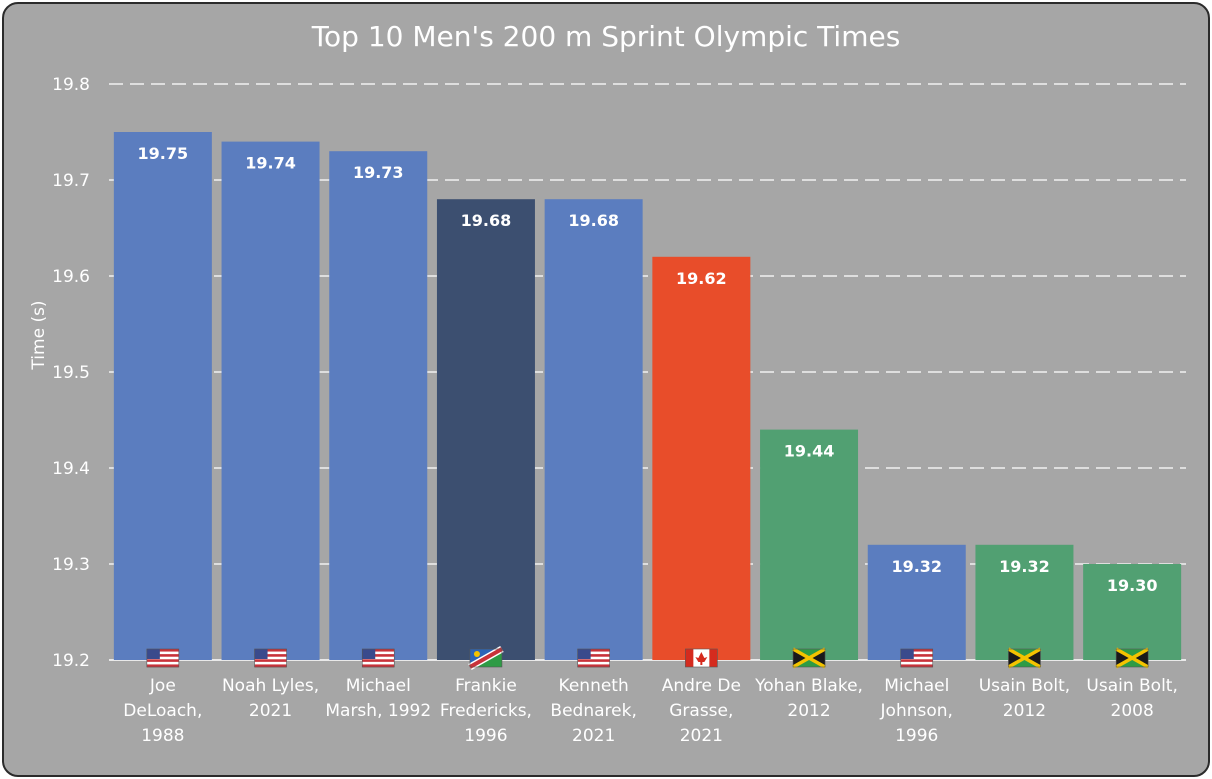  What do you see at coordinates (71, 85) in the screenshot?
I see `y-tick-label: 19.8` at bounding box center [71, 85].